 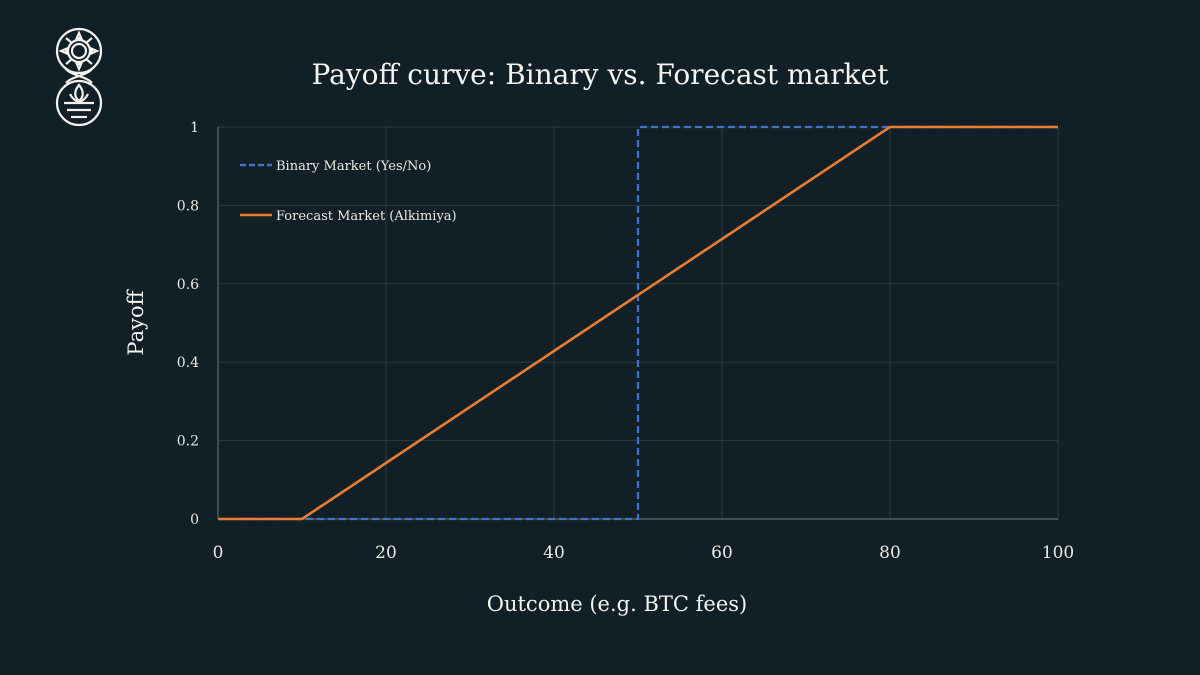 What do you see at coordinates (136, 321) in the screenshot?
I see `y-axis-title: Payoff` at bounding box center [136, 321].